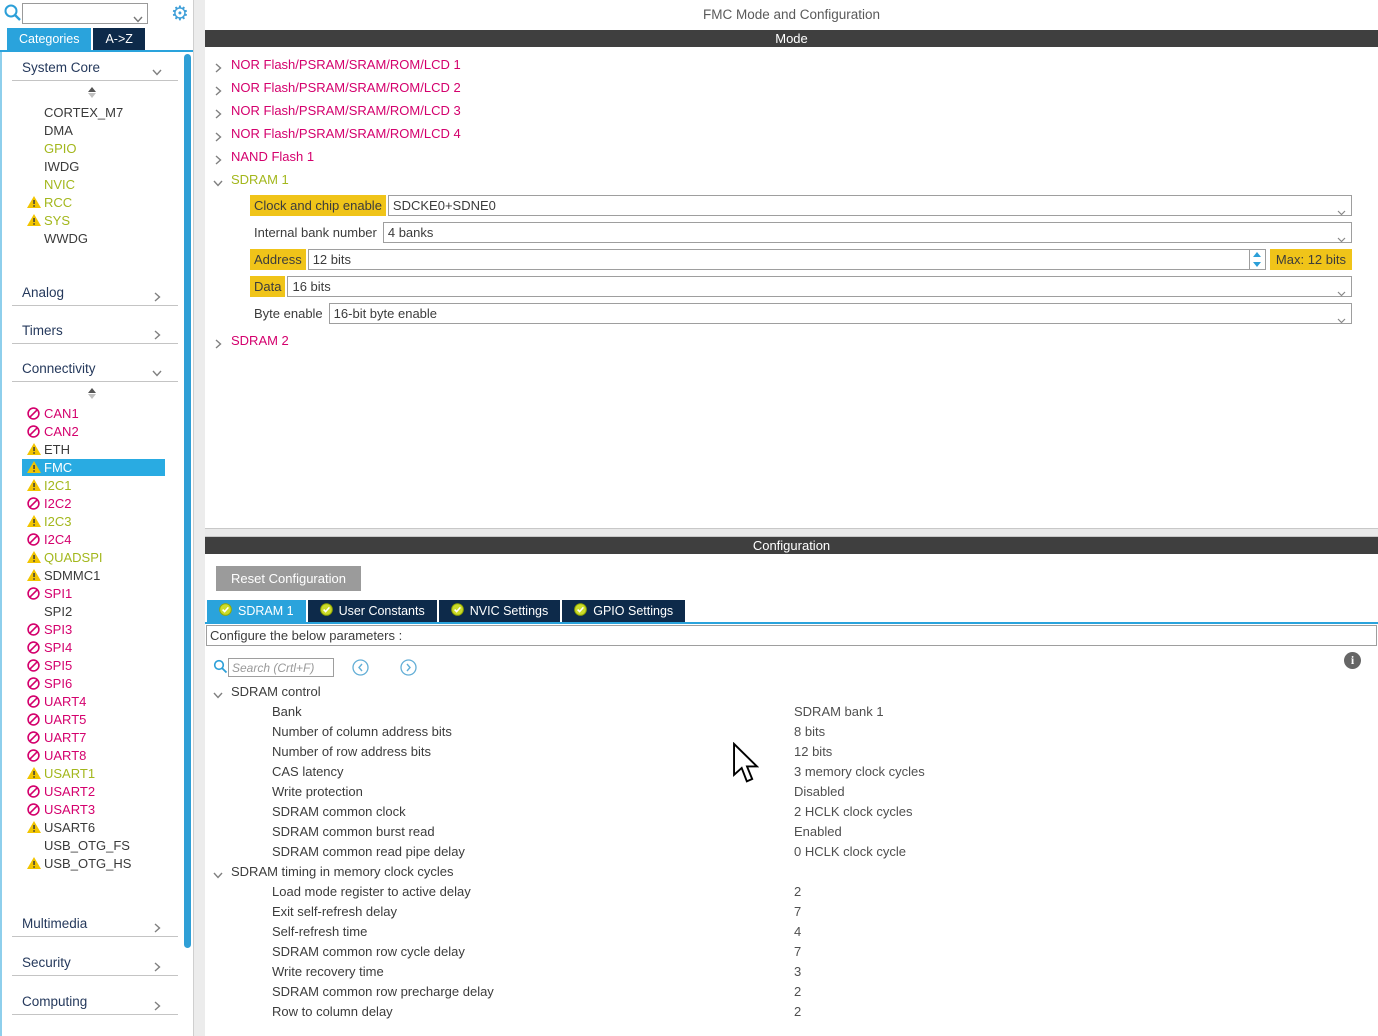  What do you see at coordinates (360, 667) in the screenshot?
I see `search-previous-button` at bounding box center [360, 667].